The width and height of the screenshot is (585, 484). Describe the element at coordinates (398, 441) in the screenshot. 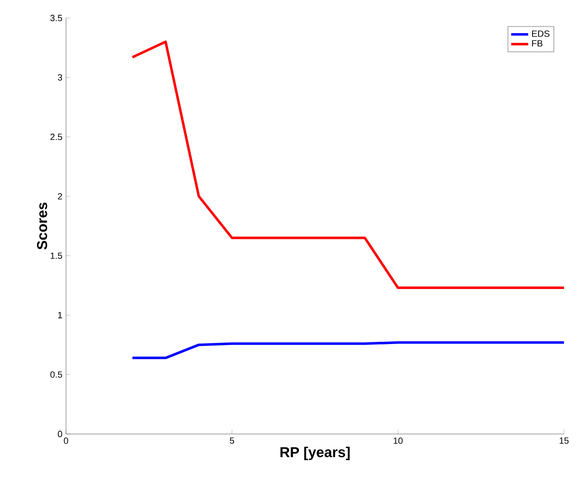

I see `x-tick-label: 10` at that location.